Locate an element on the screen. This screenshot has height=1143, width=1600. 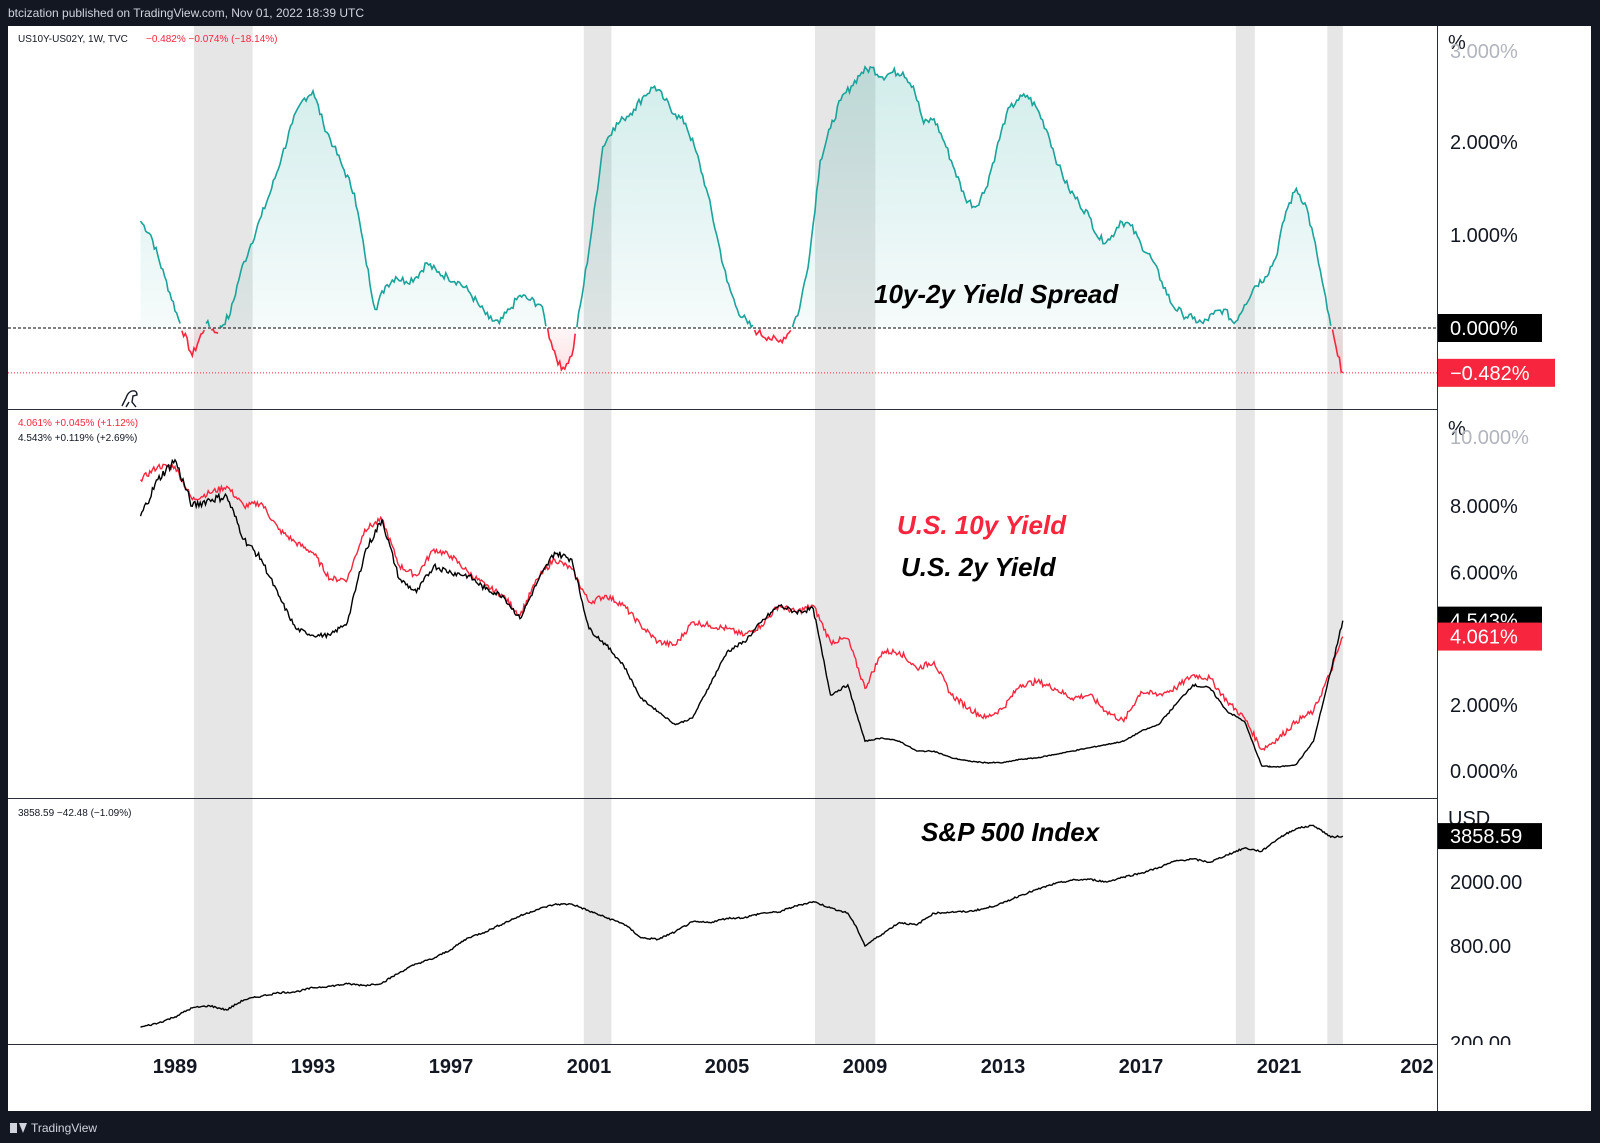
spx-y-tick: 800.00 is located at coordinates (1480, 947).